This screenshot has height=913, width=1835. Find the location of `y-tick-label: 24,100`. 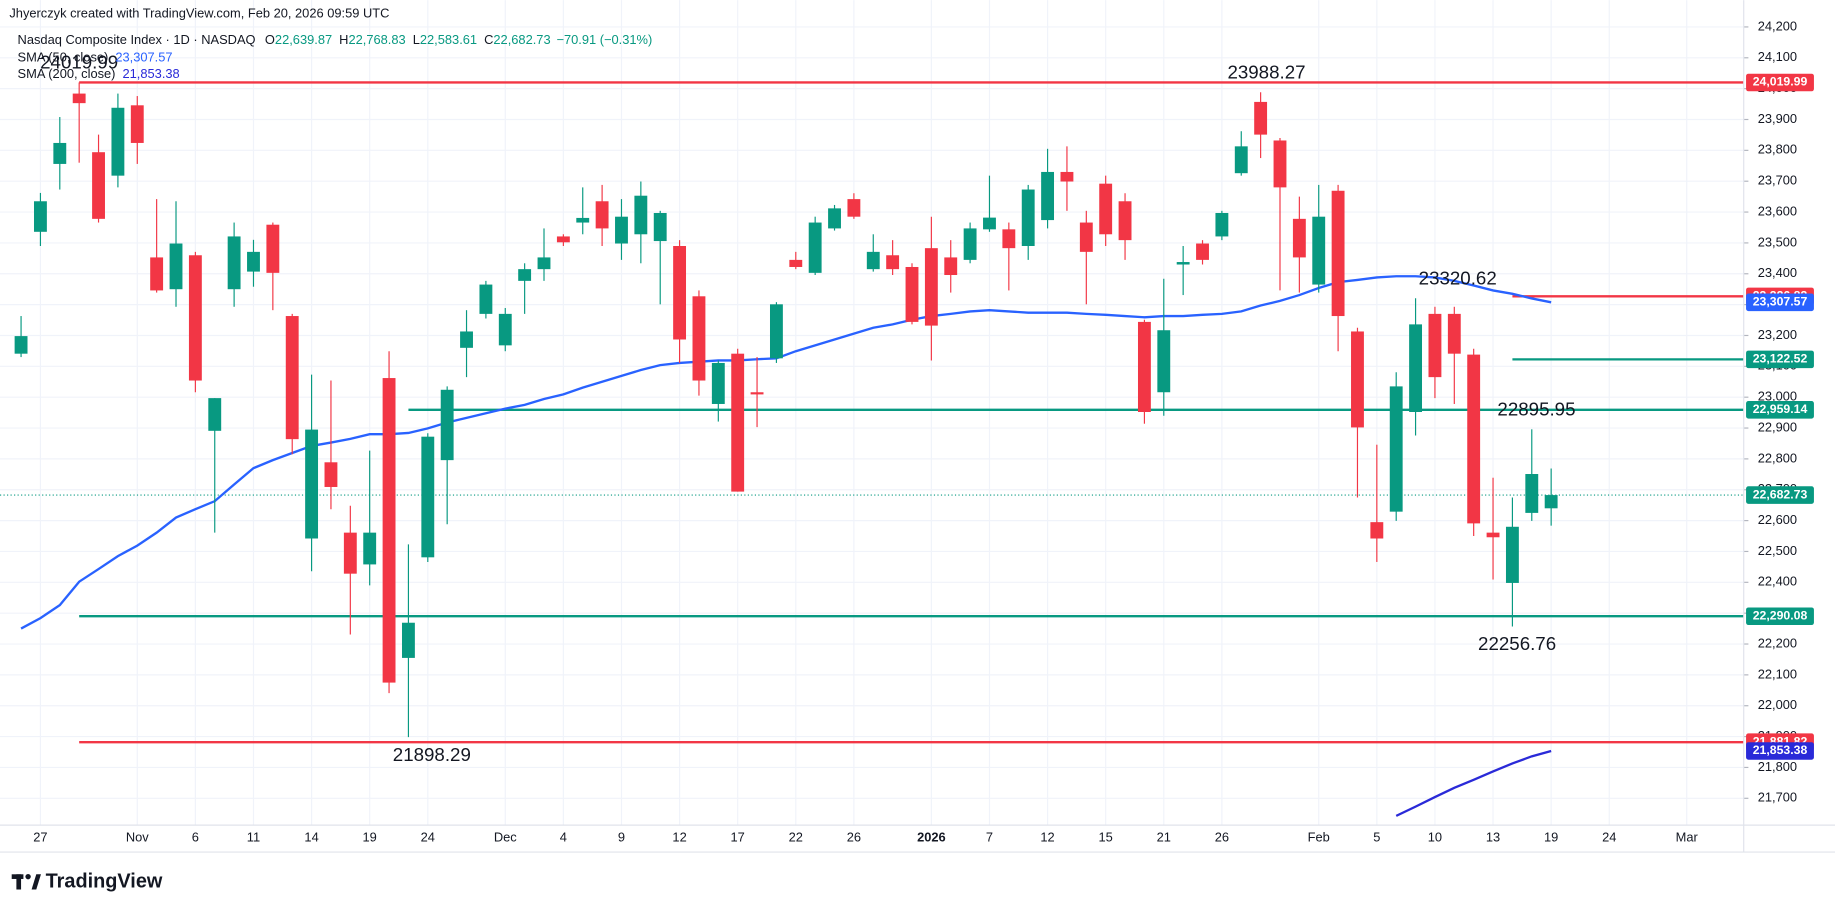

y-tick-label: 24,100 is located at coordinates (1777, 56).